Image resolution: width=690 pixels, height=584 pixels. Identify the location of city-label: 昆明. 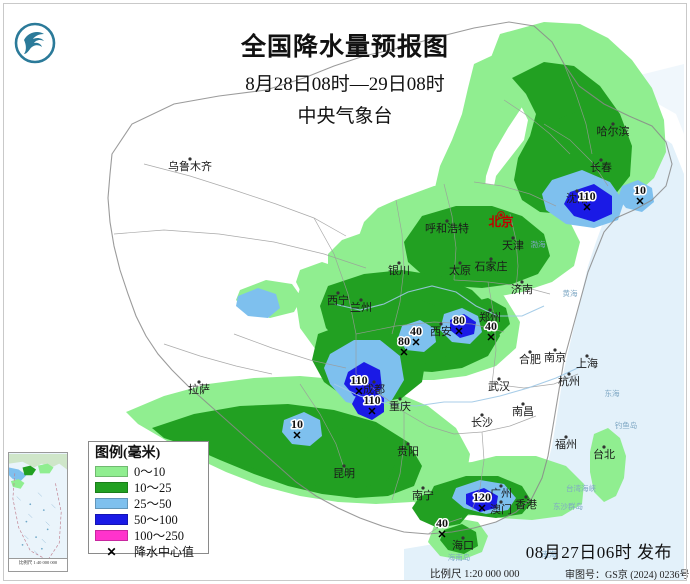
(344, 473).